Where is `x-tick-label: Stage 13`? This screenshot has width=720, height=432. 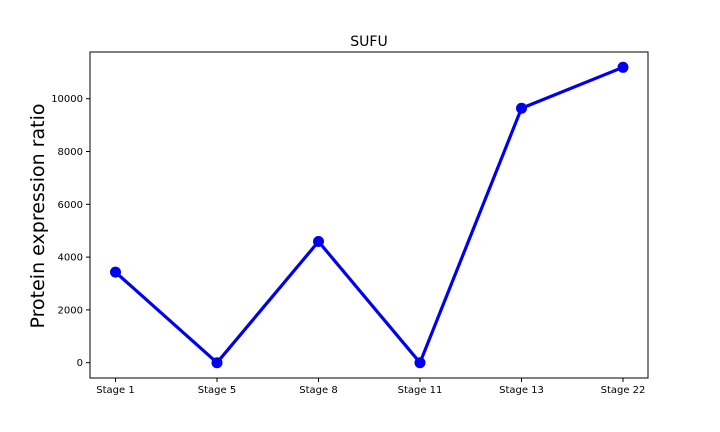
x-tick-label: Stage 13 is located at coordinates (521, 390).